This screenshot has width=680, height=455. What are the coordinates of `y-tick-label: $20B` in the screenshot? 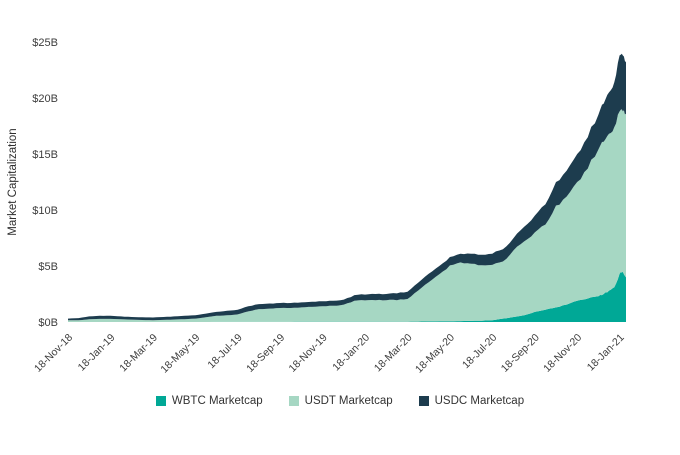 It's located at (45, 99).